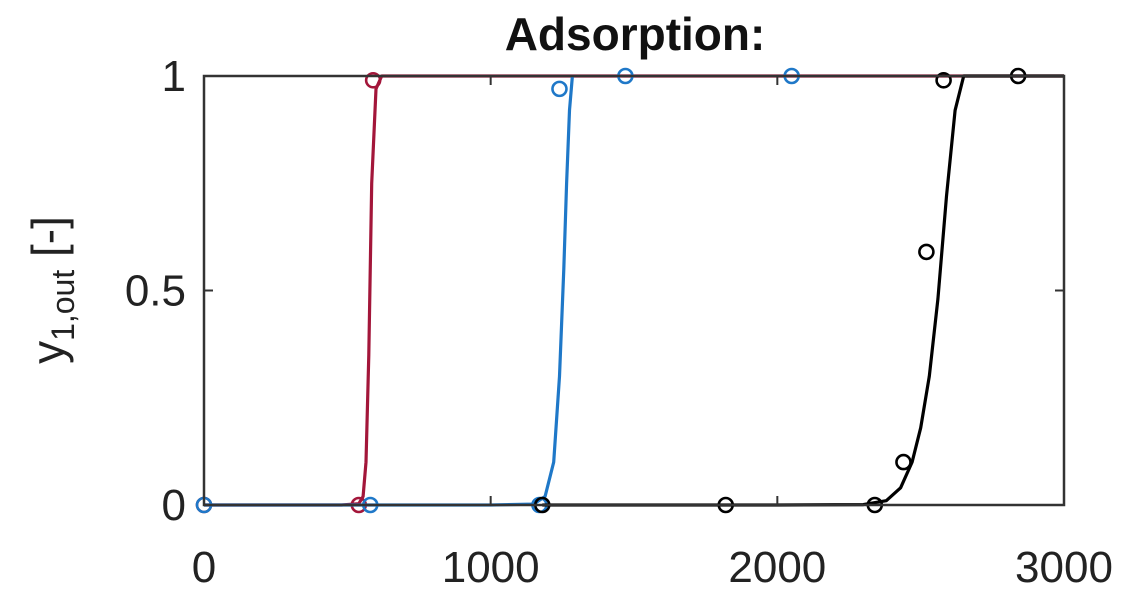  Describe the element at coordinates (635, 34) in the screenshot. I see `chart-title: Adsorption:` at that location.